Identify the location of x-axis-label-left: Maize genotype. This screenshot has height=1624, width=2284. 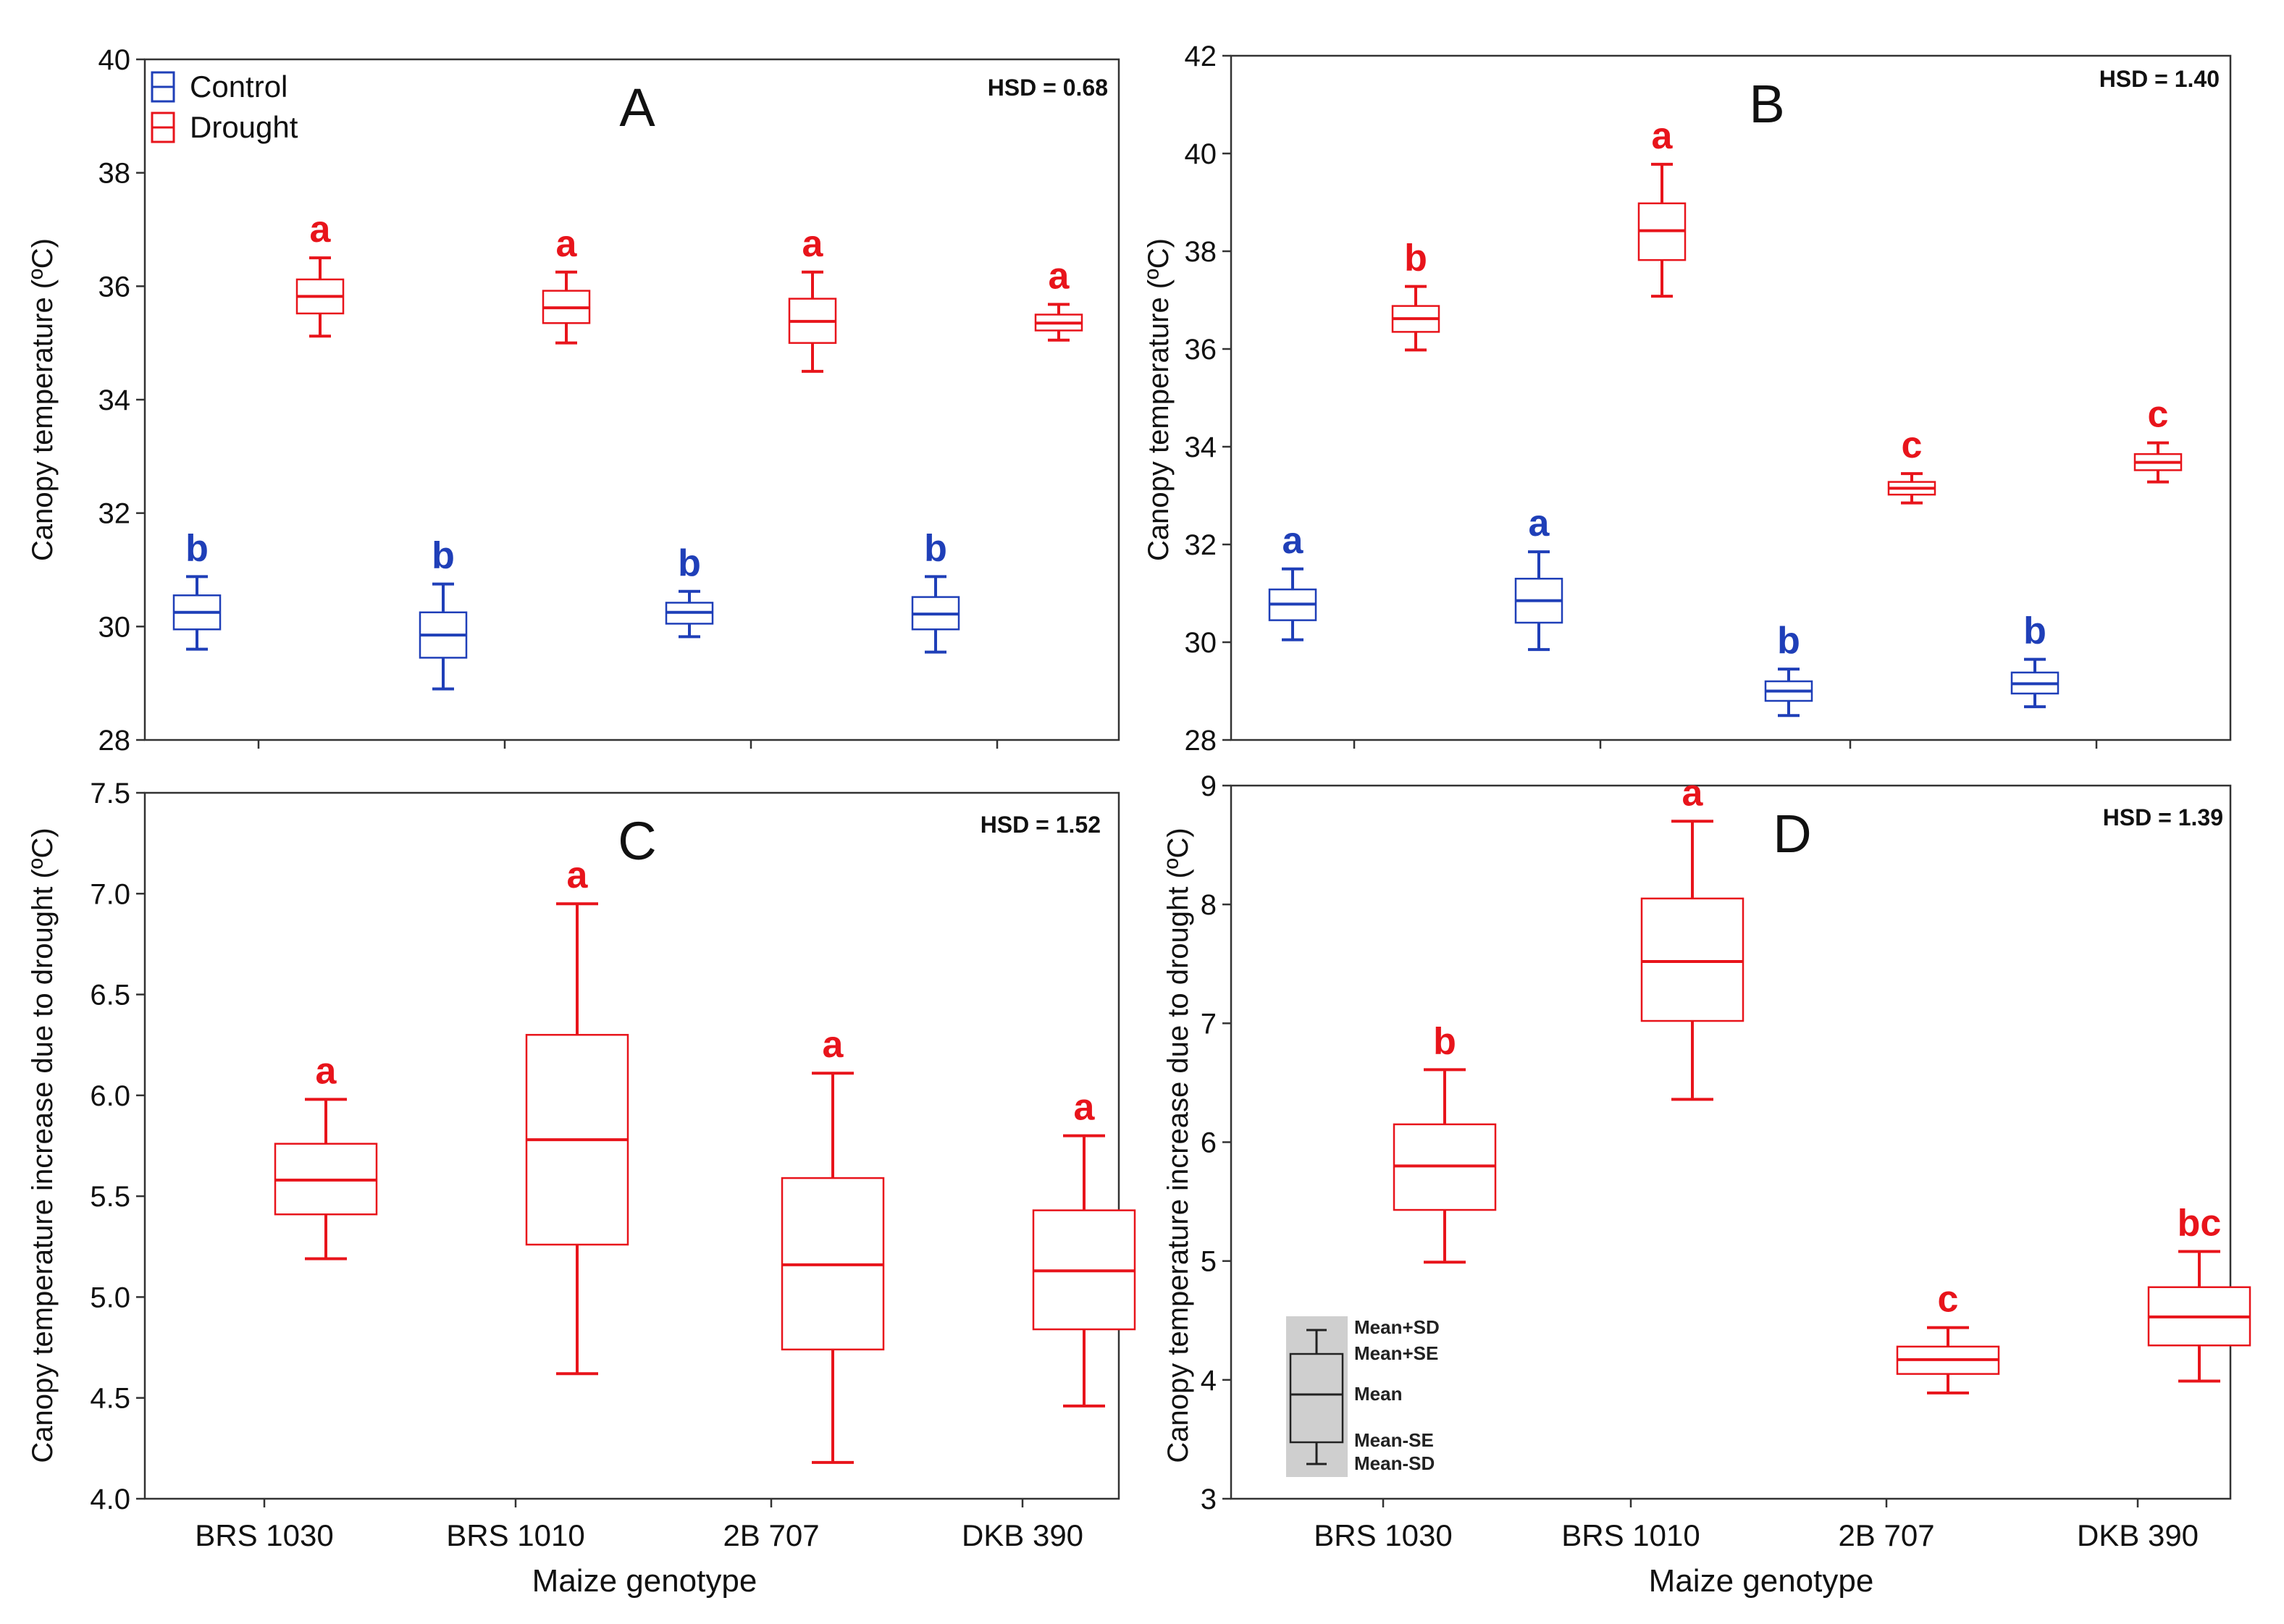
(644, 1581).